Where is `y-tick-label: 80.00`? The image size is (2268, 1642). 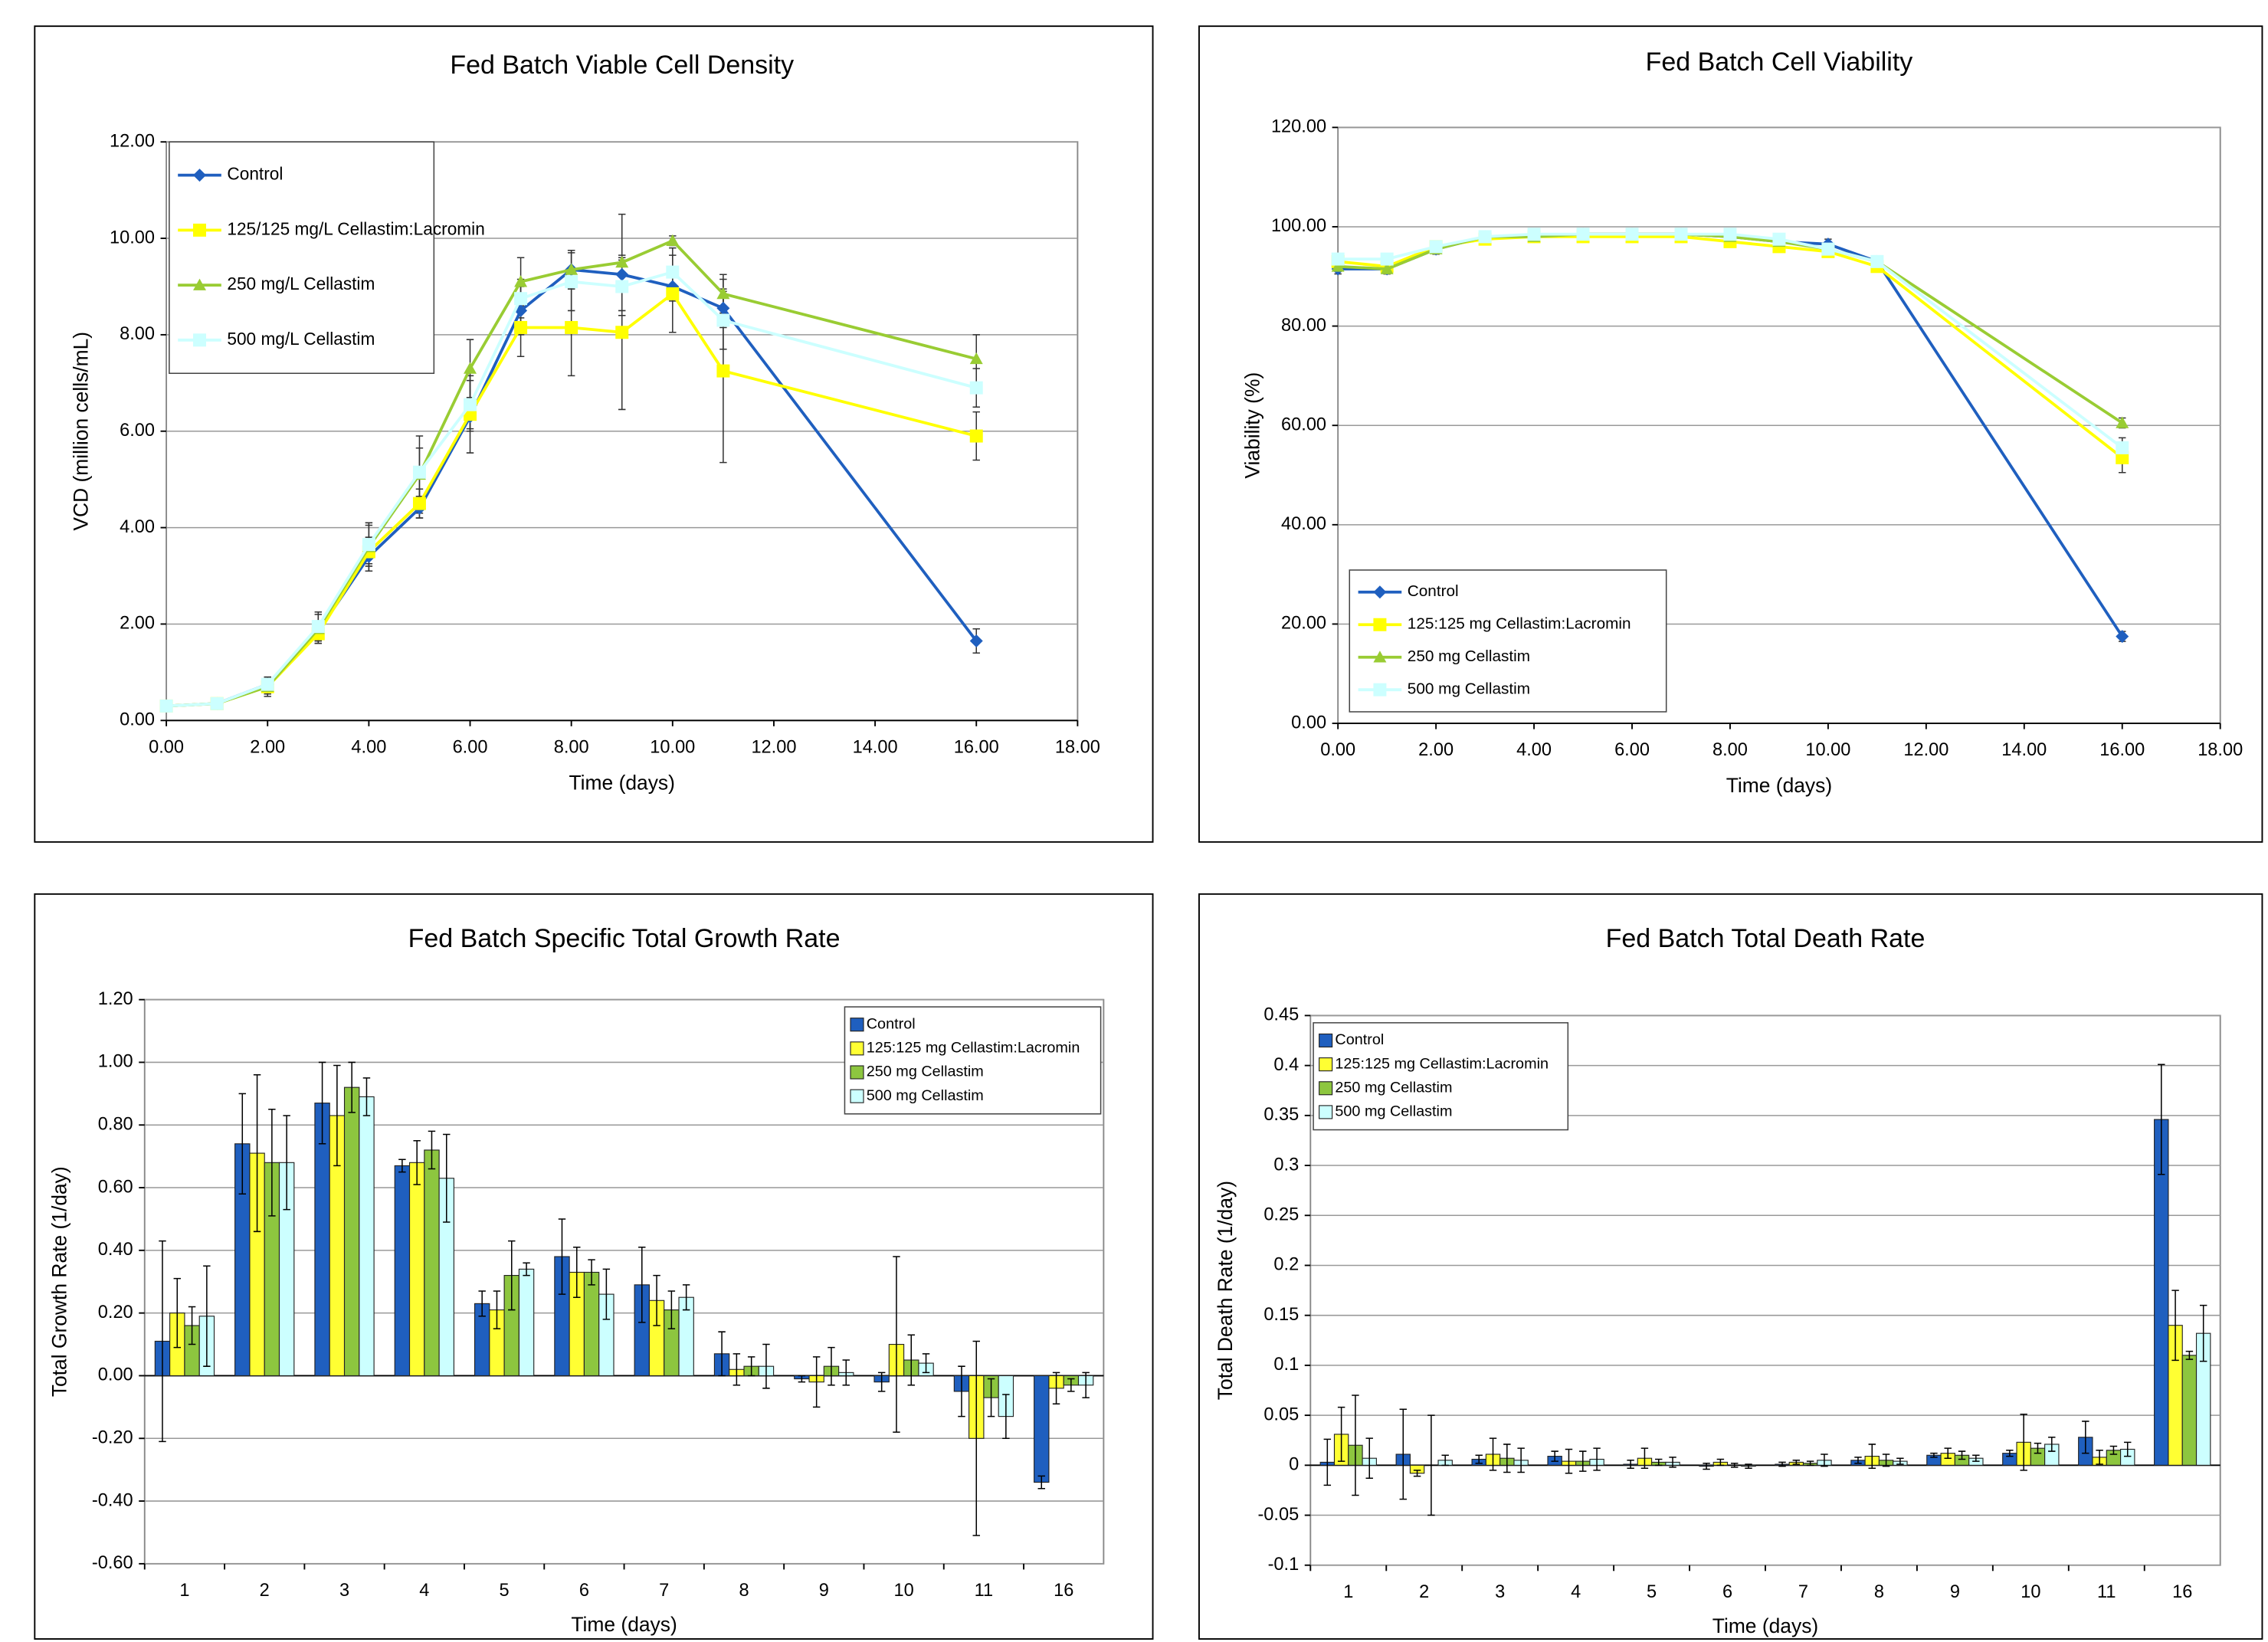 y-tick-label: 80.00 is located at coordinates (1303, 325).